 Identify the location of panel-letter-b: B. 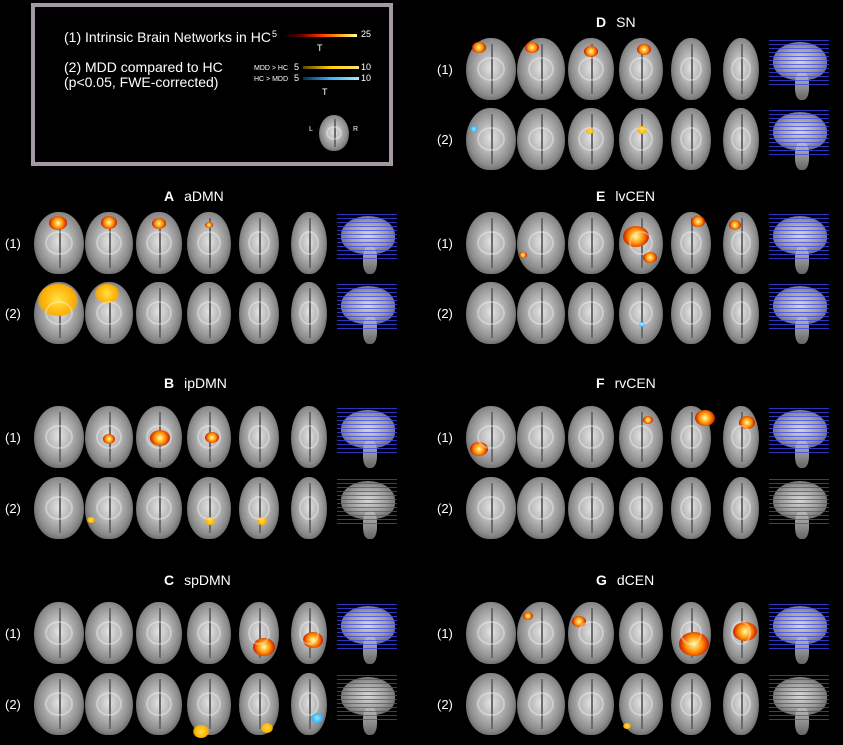
(169, 383).